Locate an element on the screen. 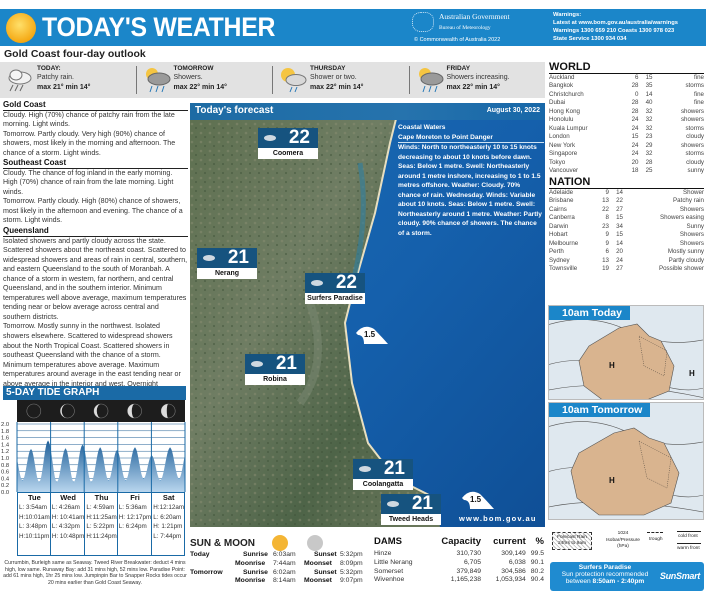  y-tick-label: 0.0 is located at coordinates (5, 492).